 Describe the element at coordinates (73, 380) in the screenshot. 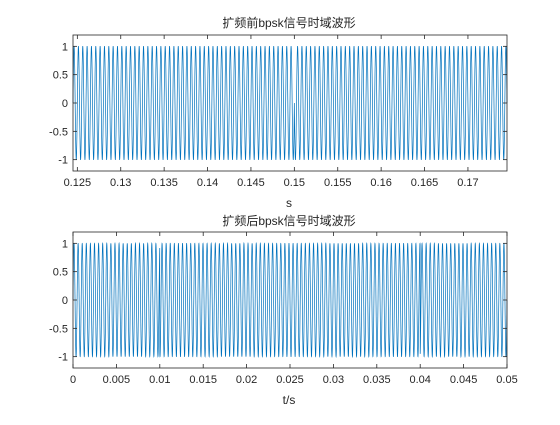

I see `x-tick-label: 0` at that location.